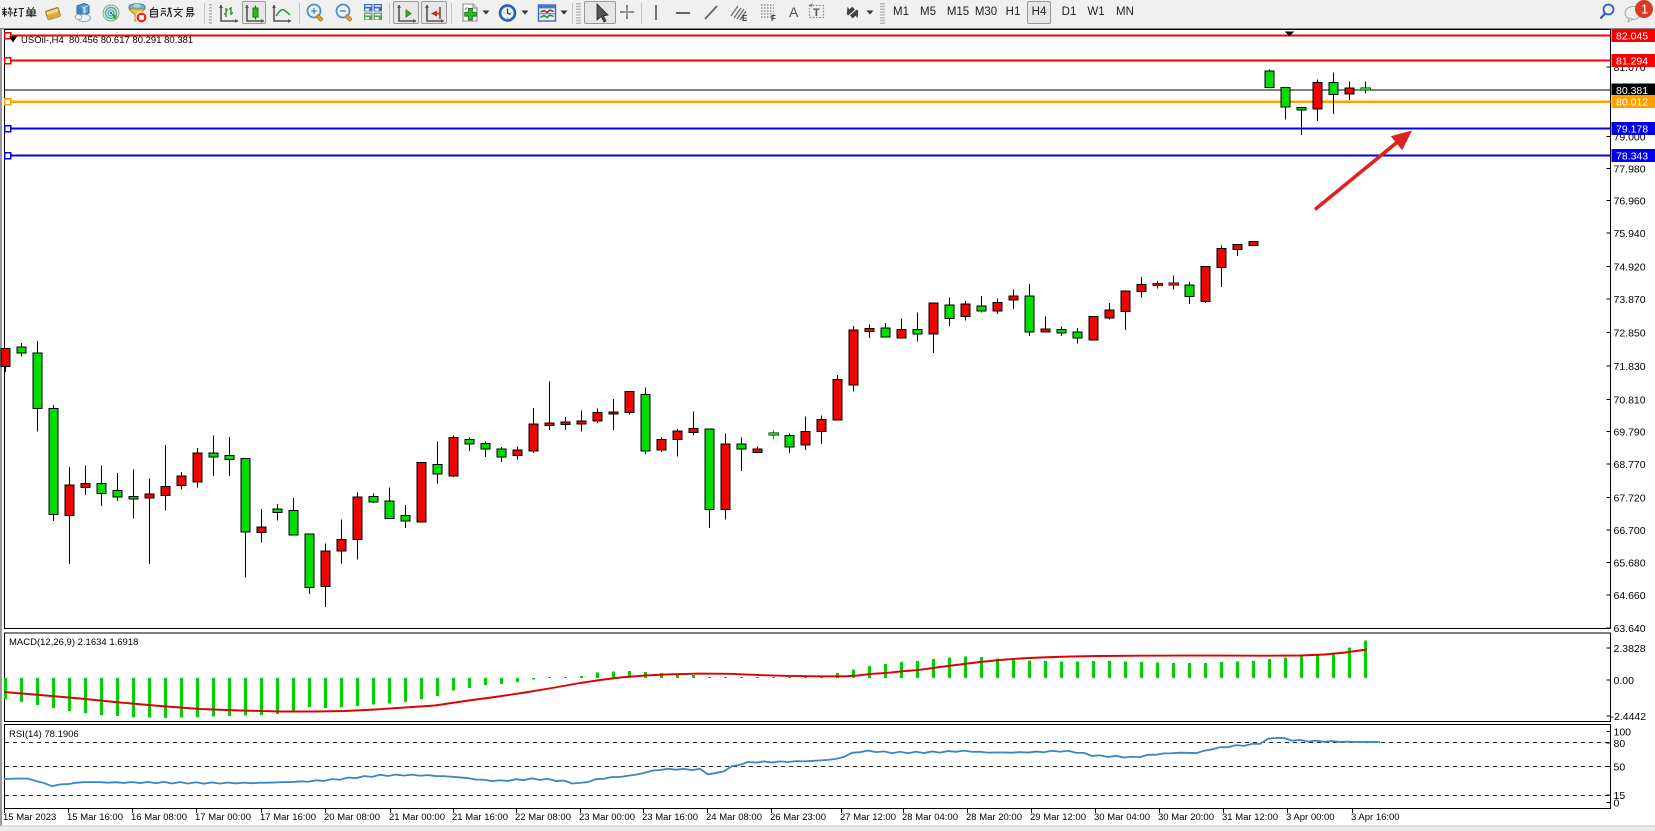  Describe the element at coordinates (29, 817) in the screenshot. I see `svg-text: 15 Mar 2023` at that location.